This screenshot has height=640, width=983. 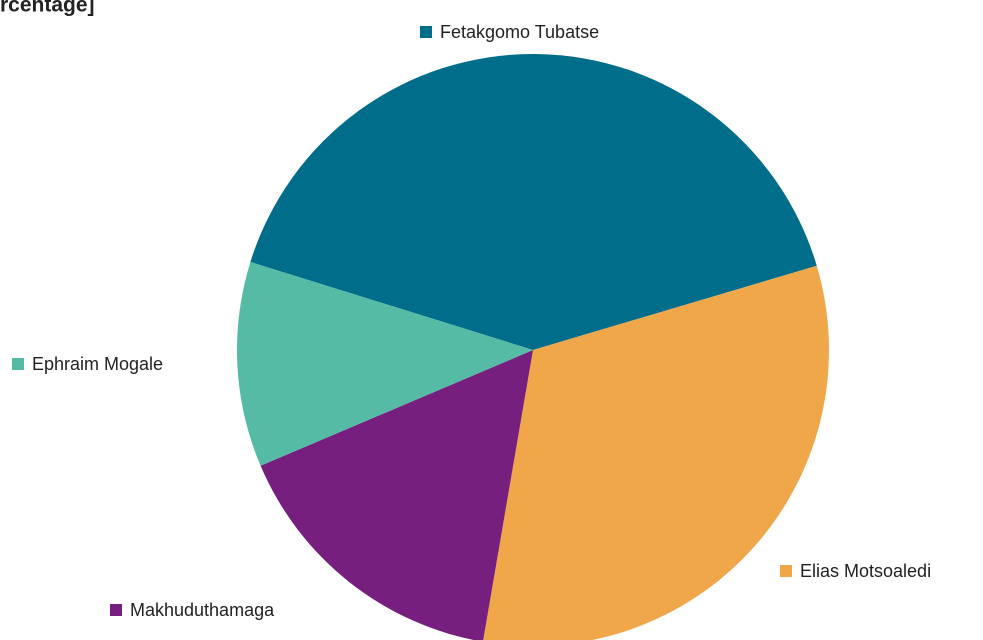 What do you see at coordinates (865, 571) in the screenshot?
I see `slice-label: Elias Motsoaledi` at bounding box center [865, 571].